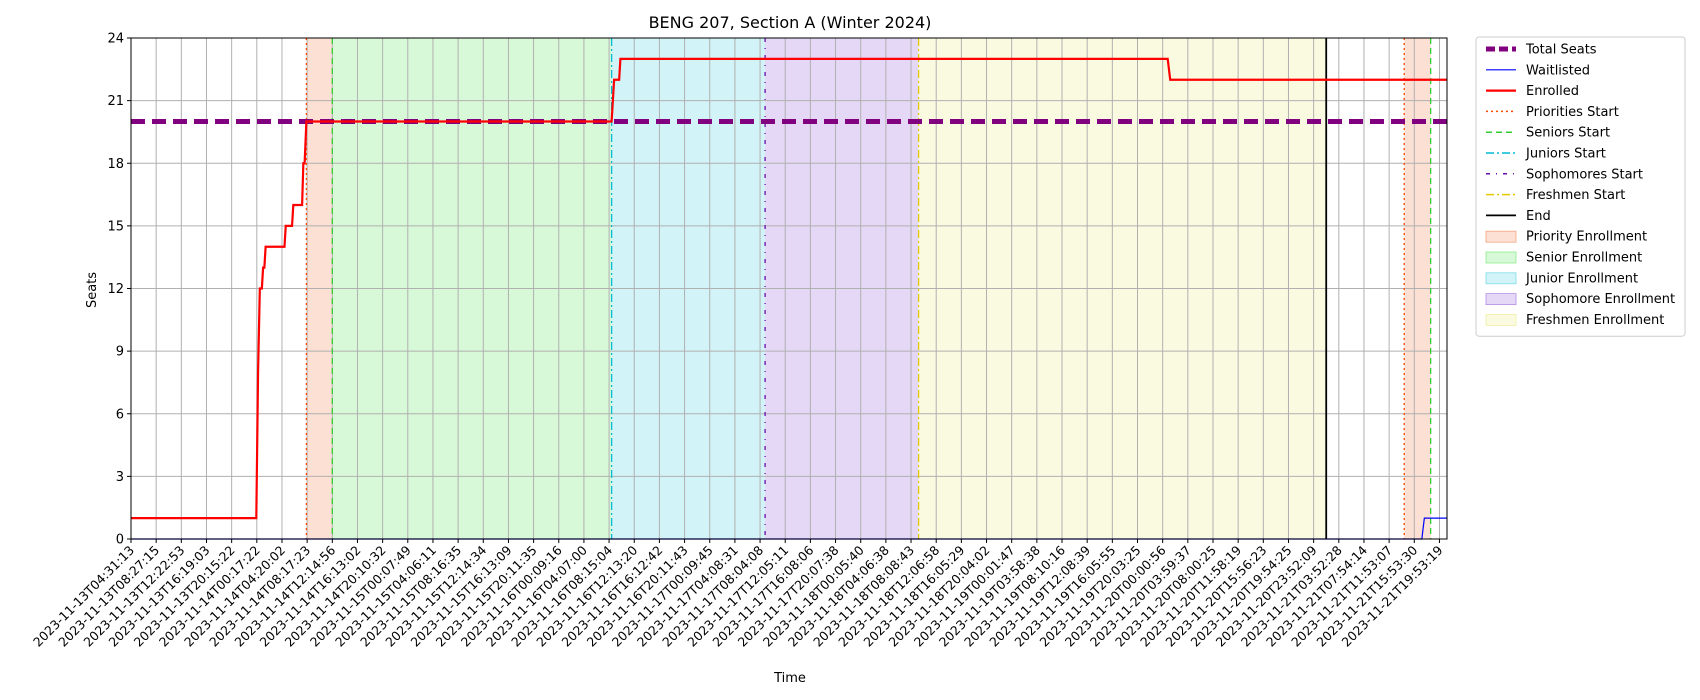 Image resolution: width=1700 pixels, height=700 pixels. Describe the element at coordinates (115, 39) in the screenshot. I see `y-tick-label-8: 24` at that location.